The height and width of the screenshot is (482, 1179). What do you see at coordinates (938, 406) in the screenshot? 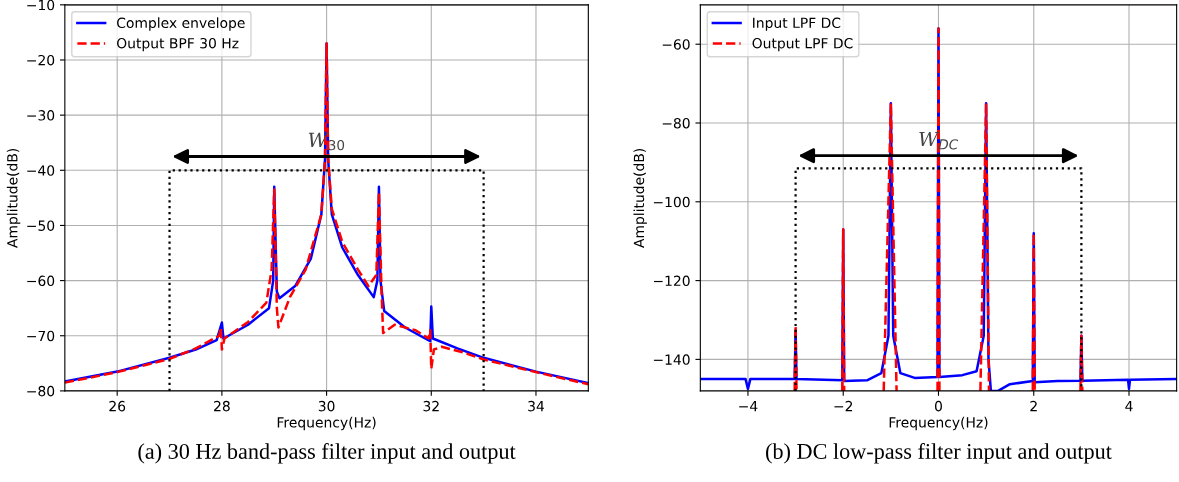
I see `x-tick-label: 0` at bounding box center [938, 406].